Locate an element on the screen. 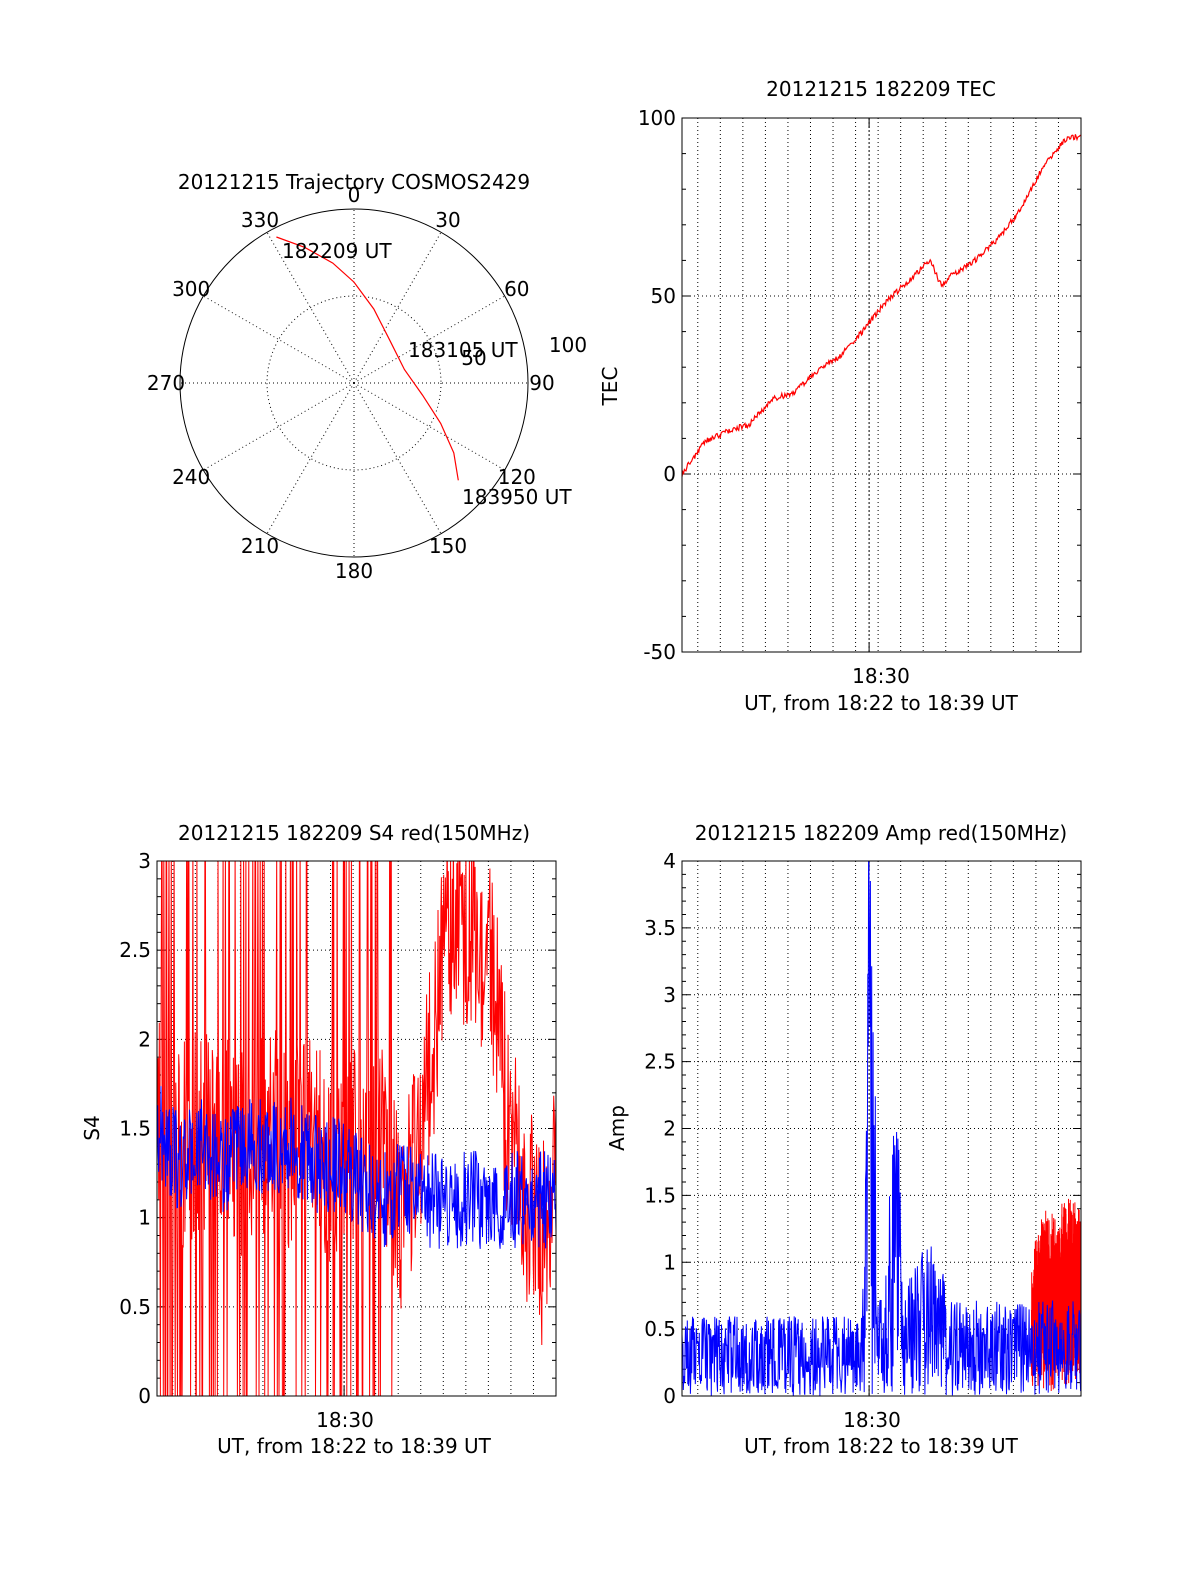 The image size is (1200, 1575). polar-angle-label: 90 is located at coordinates (541, 383).